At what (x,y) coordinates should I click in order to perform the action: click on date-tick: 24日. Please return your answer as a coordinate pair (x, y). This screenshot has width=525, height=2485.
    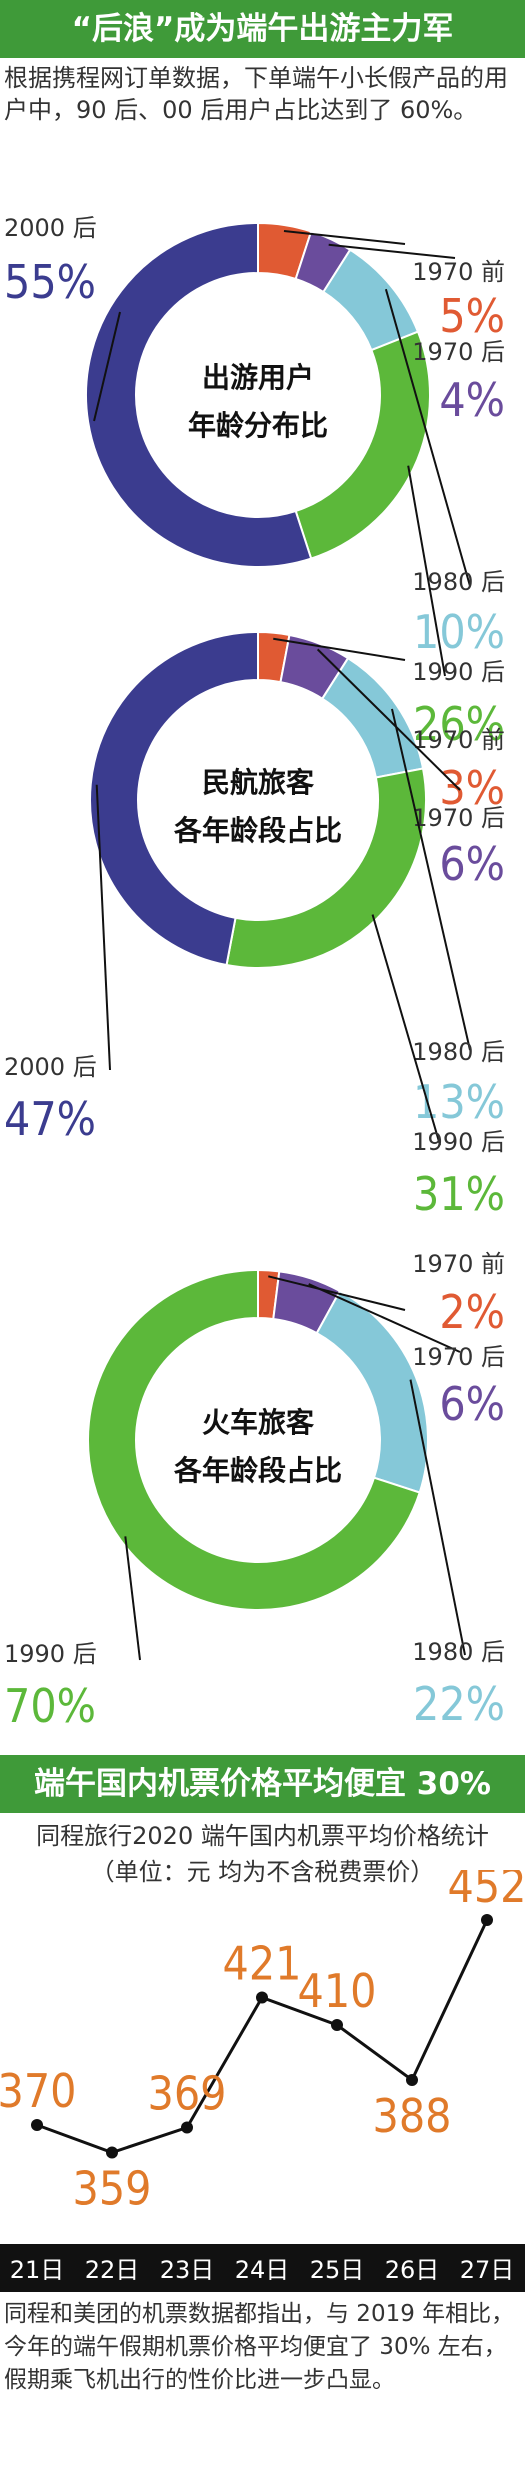
    Looking at the image, I should click on (262, 2270).